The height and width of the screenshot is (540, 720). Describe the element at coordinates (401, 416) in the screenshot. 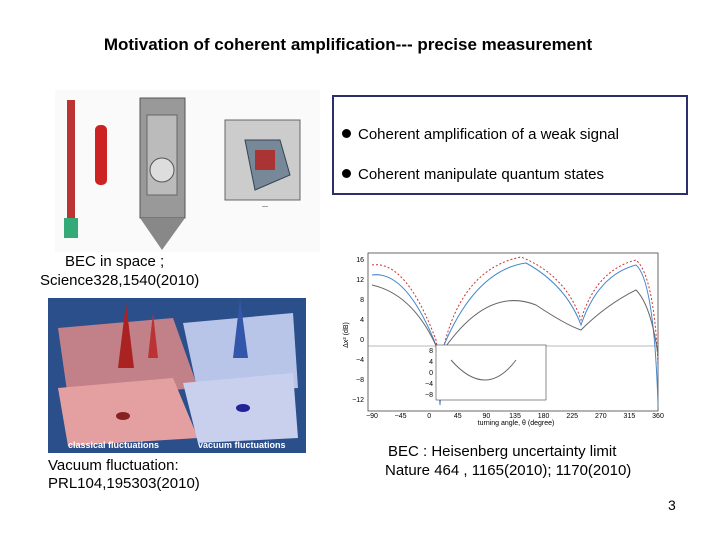

I see `tick-label: −45` at that location.